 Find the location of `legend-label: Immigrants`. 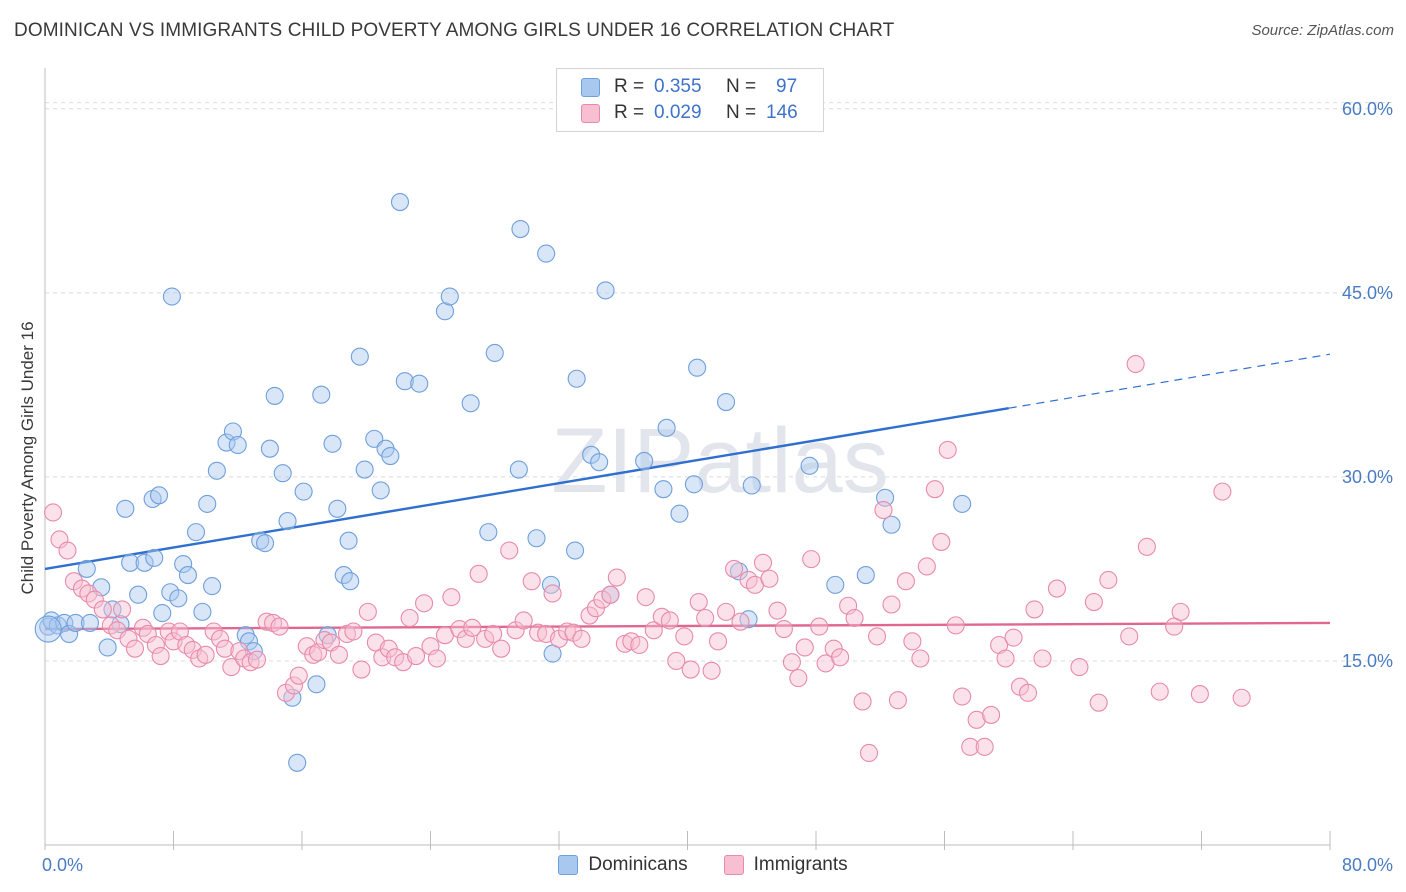

legend-label: Immigrants is located at coordinates (800, 864).